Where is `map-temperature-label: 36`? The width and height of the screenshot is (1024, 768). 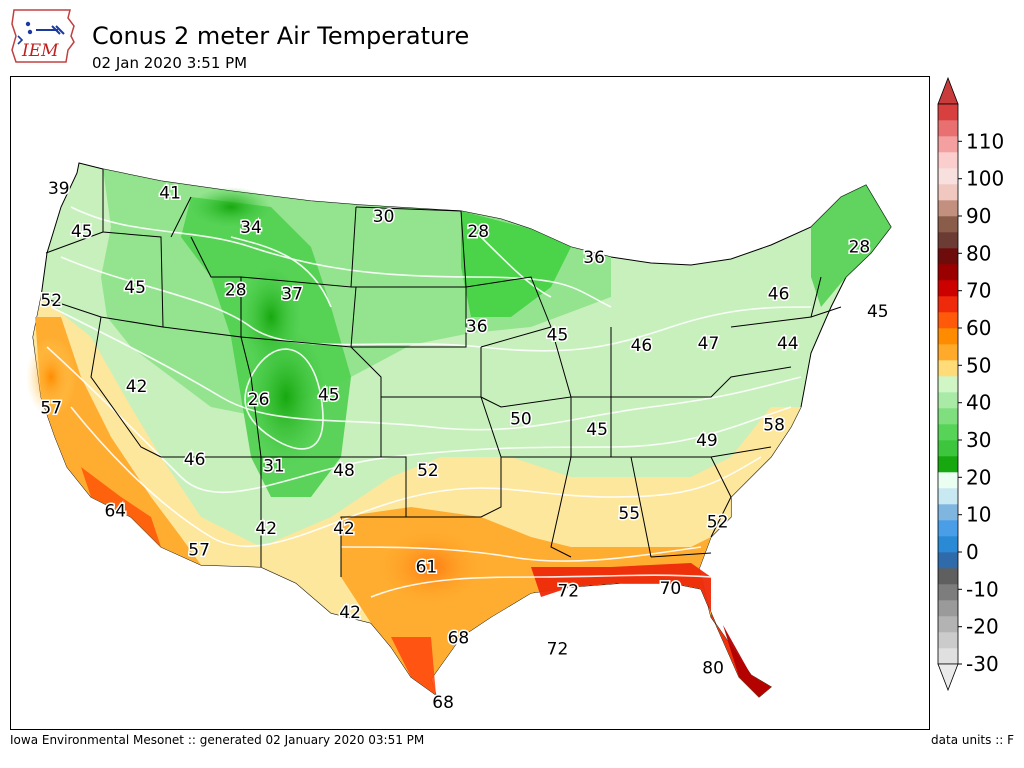
map-temperature-label: 36 is located at coordinates (594, 258).